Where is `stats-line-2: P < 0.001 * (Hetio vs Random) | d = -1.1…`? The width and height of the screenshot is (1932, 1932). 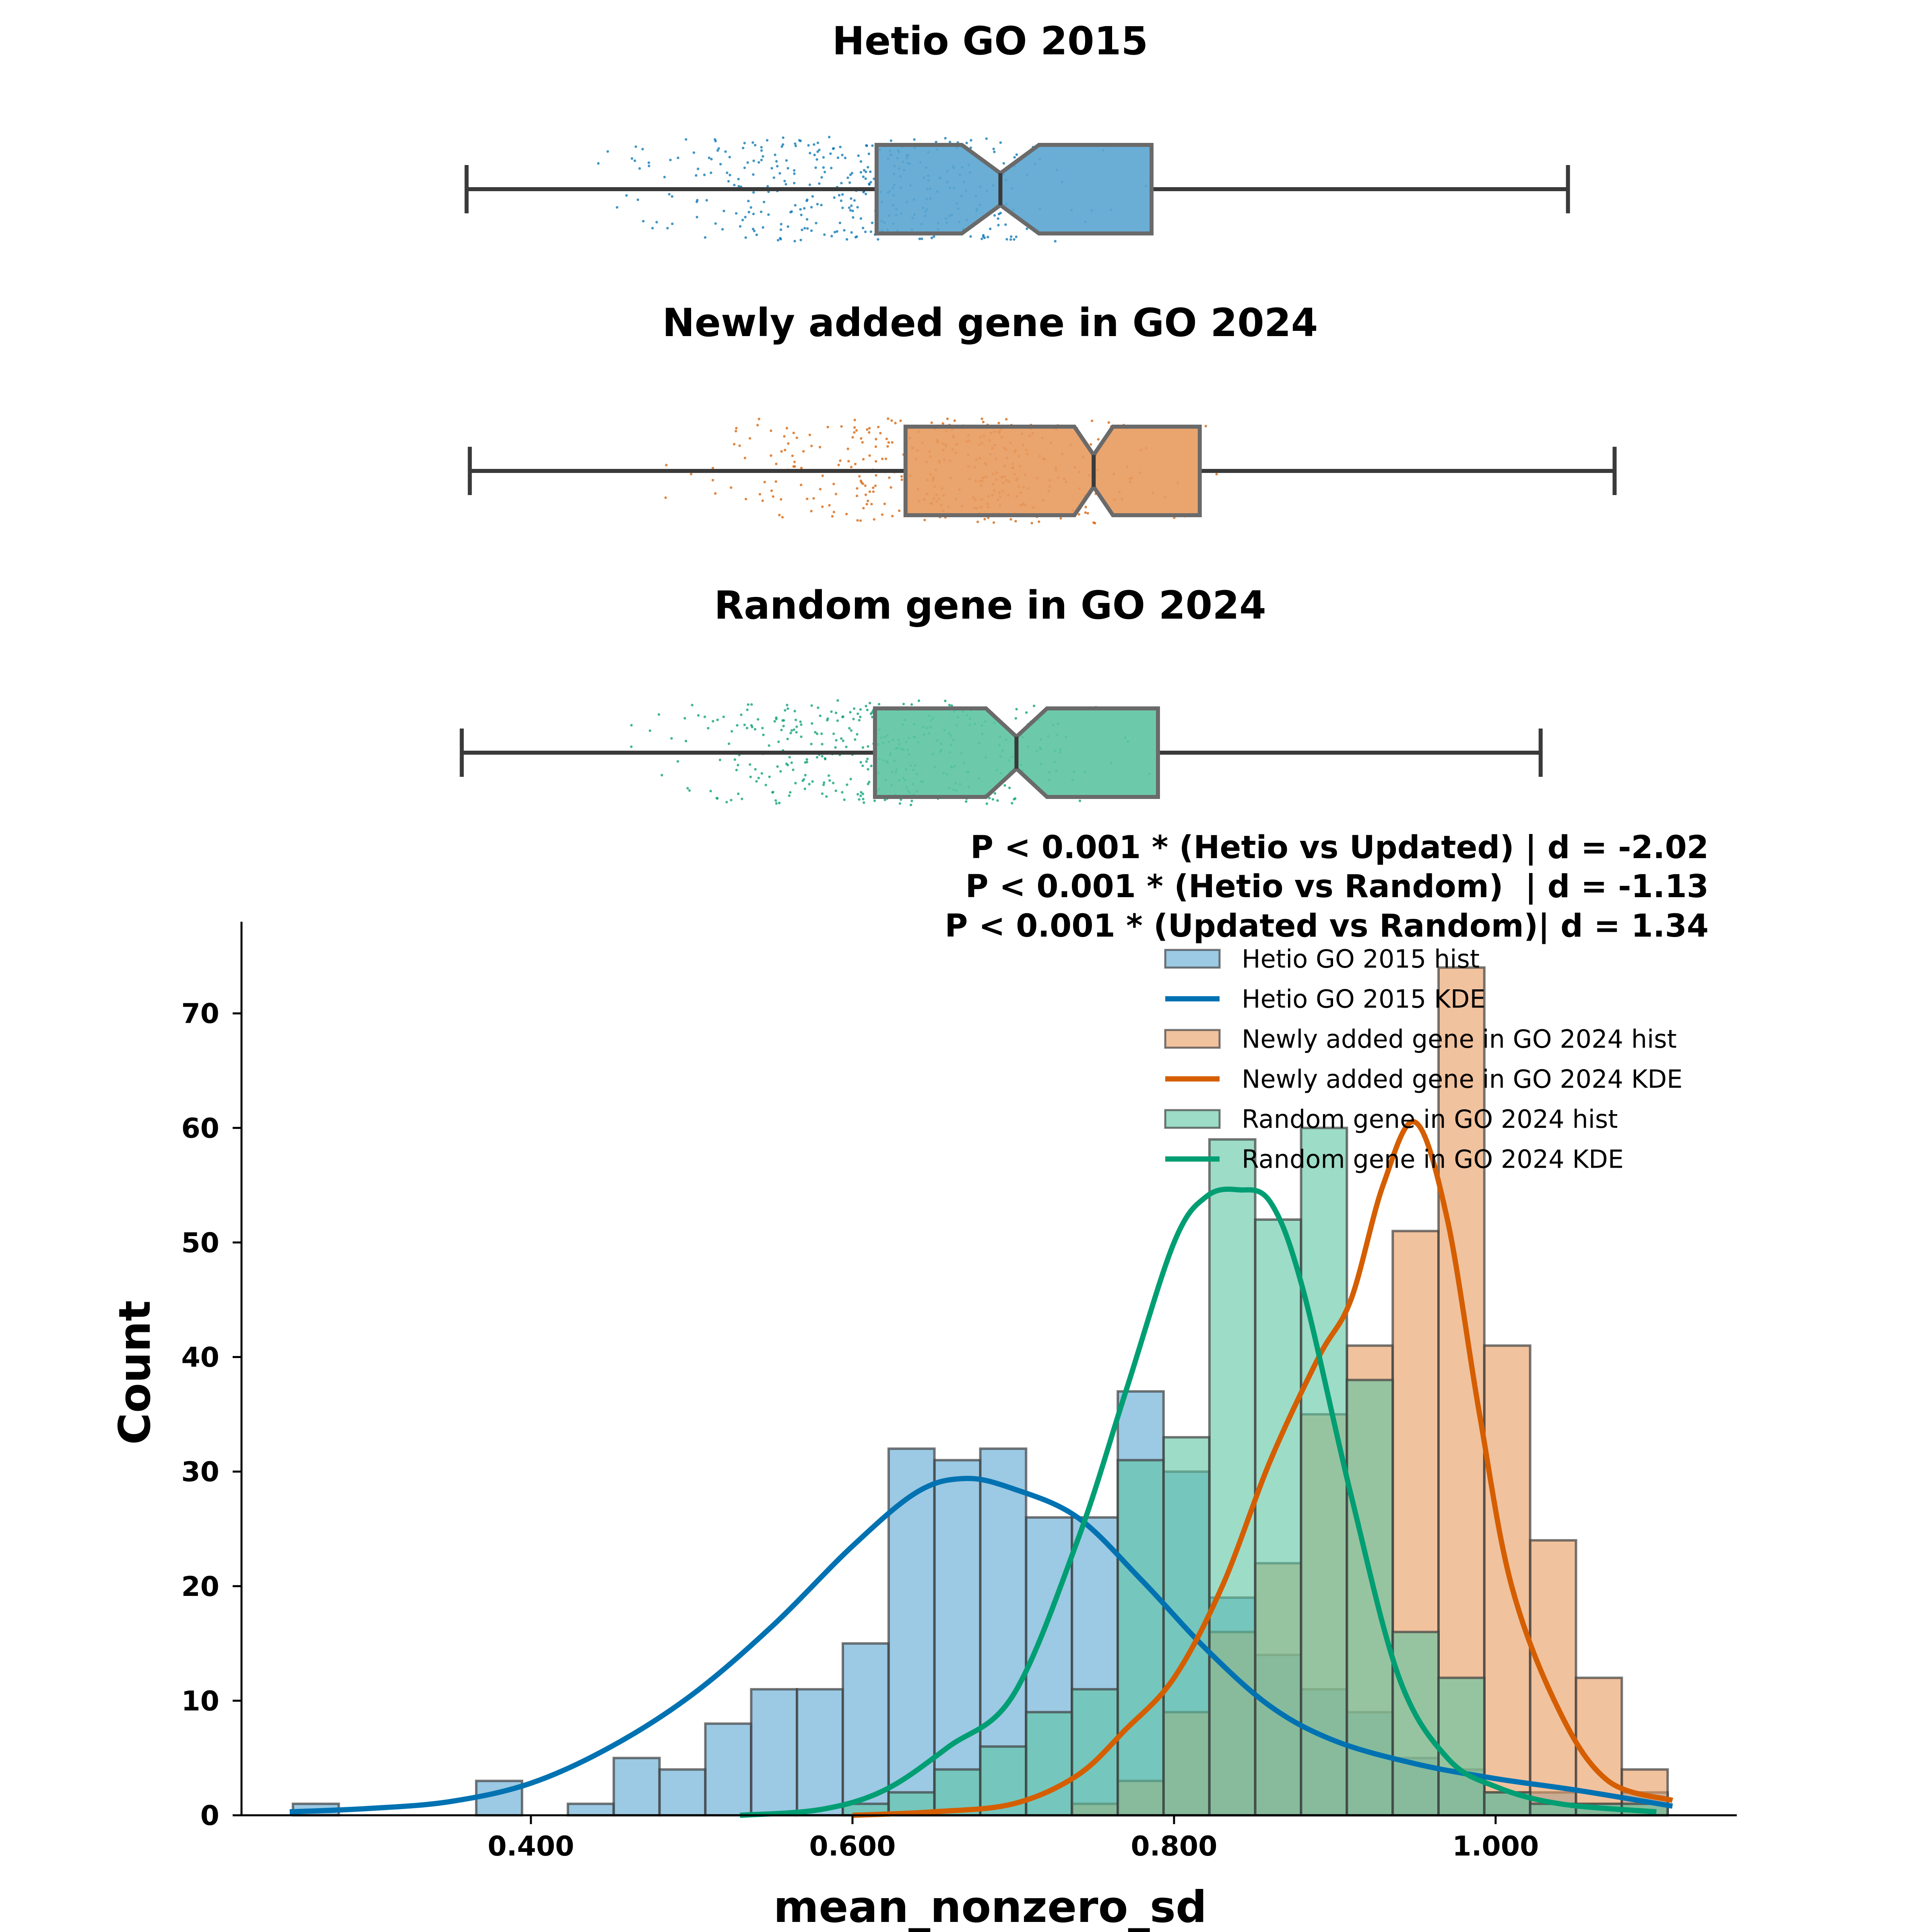
stats-line-2: P < 0.001 * (Hetio vs Random) | d = -1.1… is located at coordinates (1337, 887).